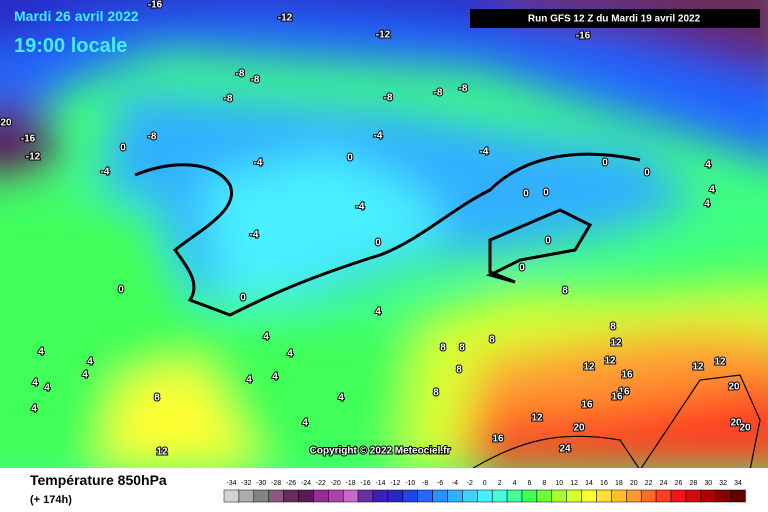 The width and height of the screenshot is (768, 512). What do you see at coordinates (276, 483) in the screenshot?
I see `scale-label: -28` at bounding box center [276, 483].